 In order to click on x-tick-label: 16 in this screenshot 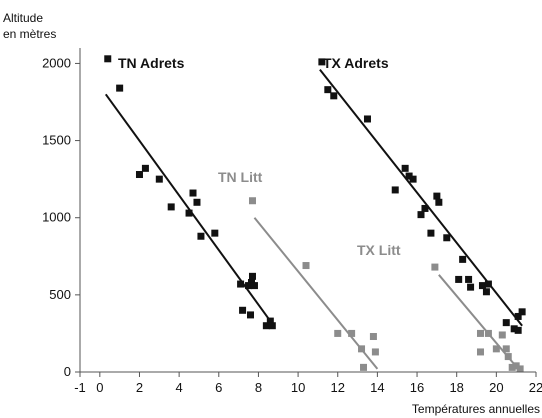, I will do `click(417, 387)`.